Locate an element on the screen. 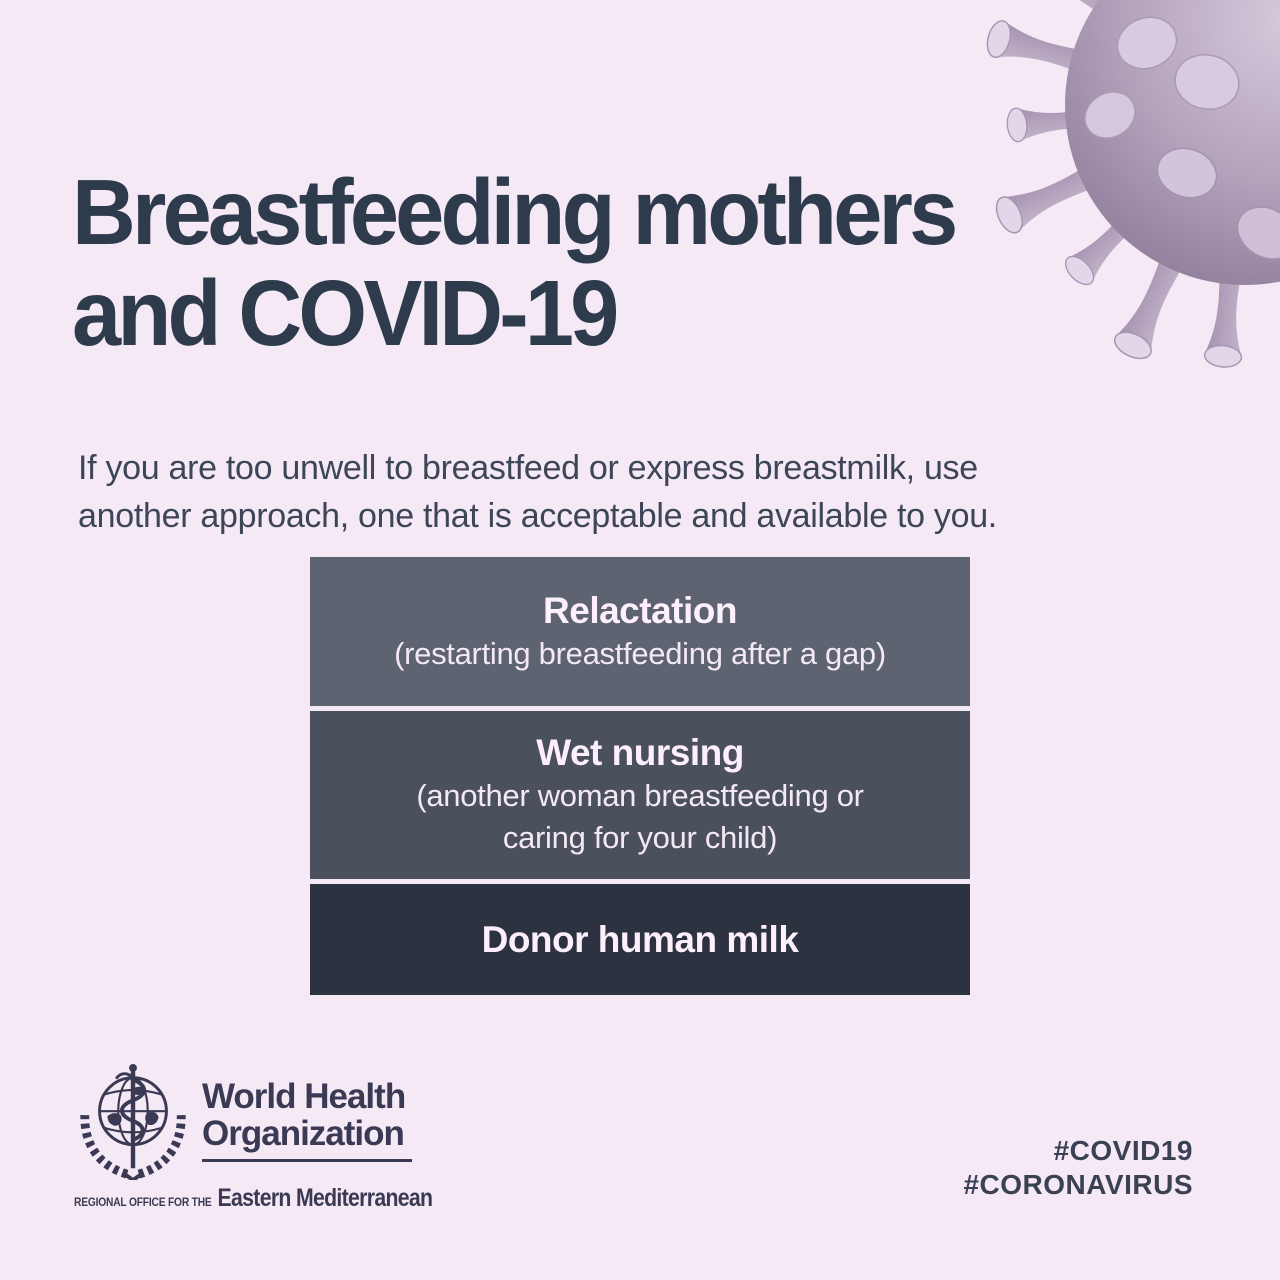 The image size is (1280, 1280). who-name-line1: World Health is located at coordinates (304, 1096).